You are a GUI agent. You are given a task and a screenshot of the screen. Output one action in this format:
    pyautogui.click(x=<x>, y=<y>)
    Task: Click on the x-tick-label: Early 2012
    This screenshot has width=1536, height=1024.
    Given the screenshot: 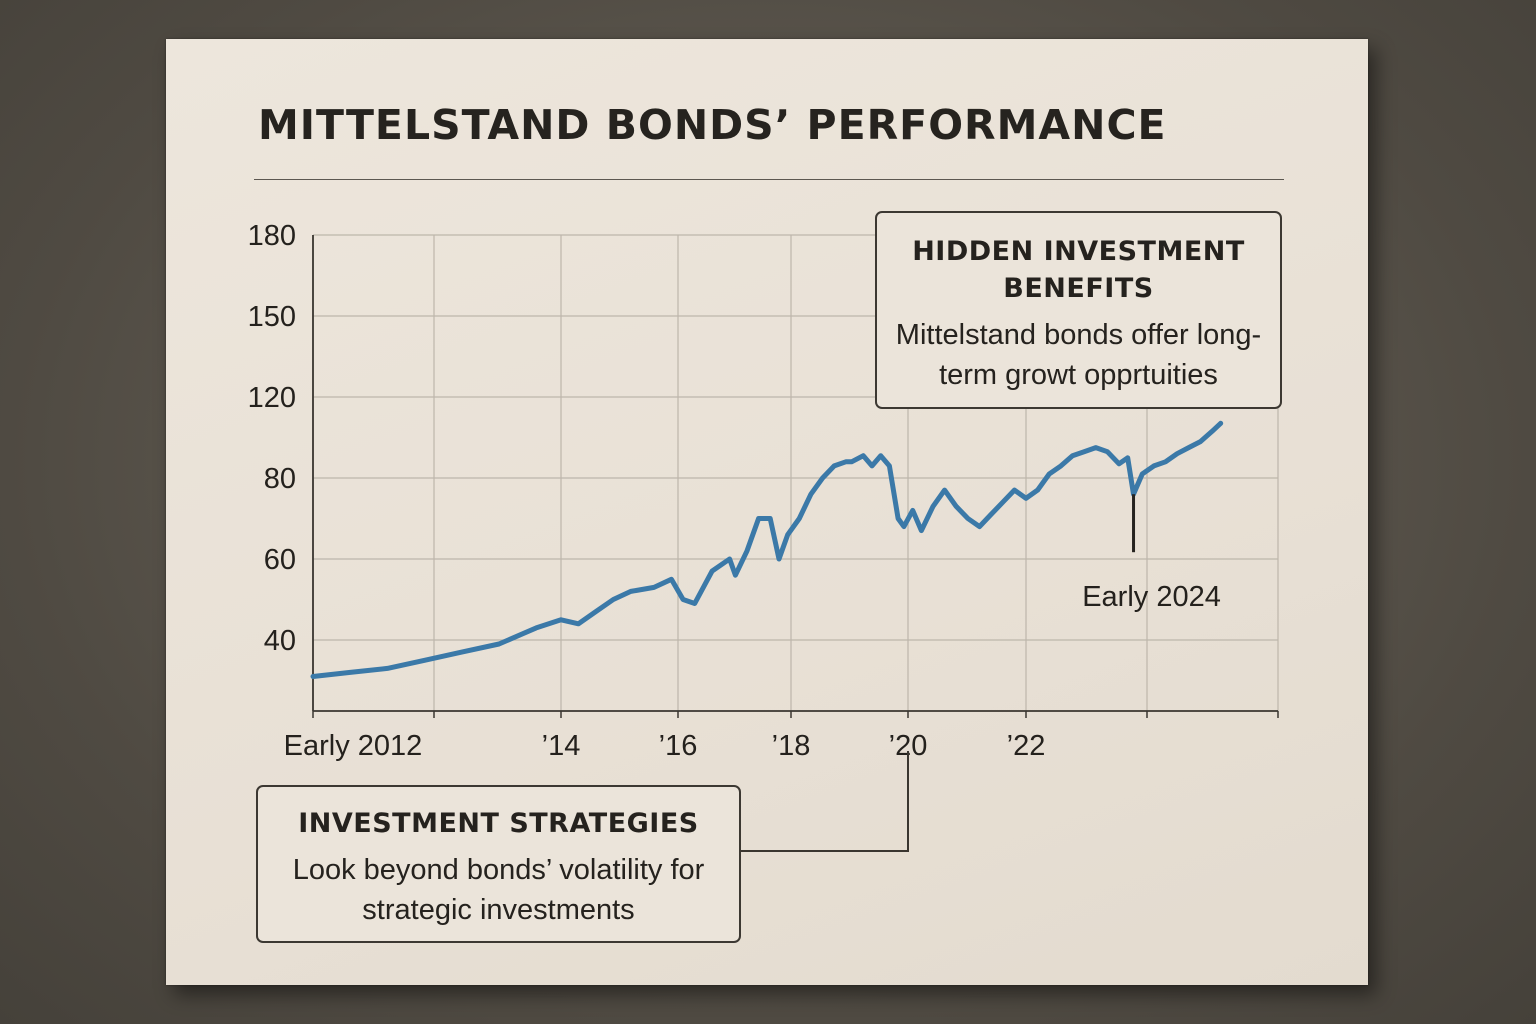 What is the action you would take?
    pyautogui.click(x=353, y=746)
    